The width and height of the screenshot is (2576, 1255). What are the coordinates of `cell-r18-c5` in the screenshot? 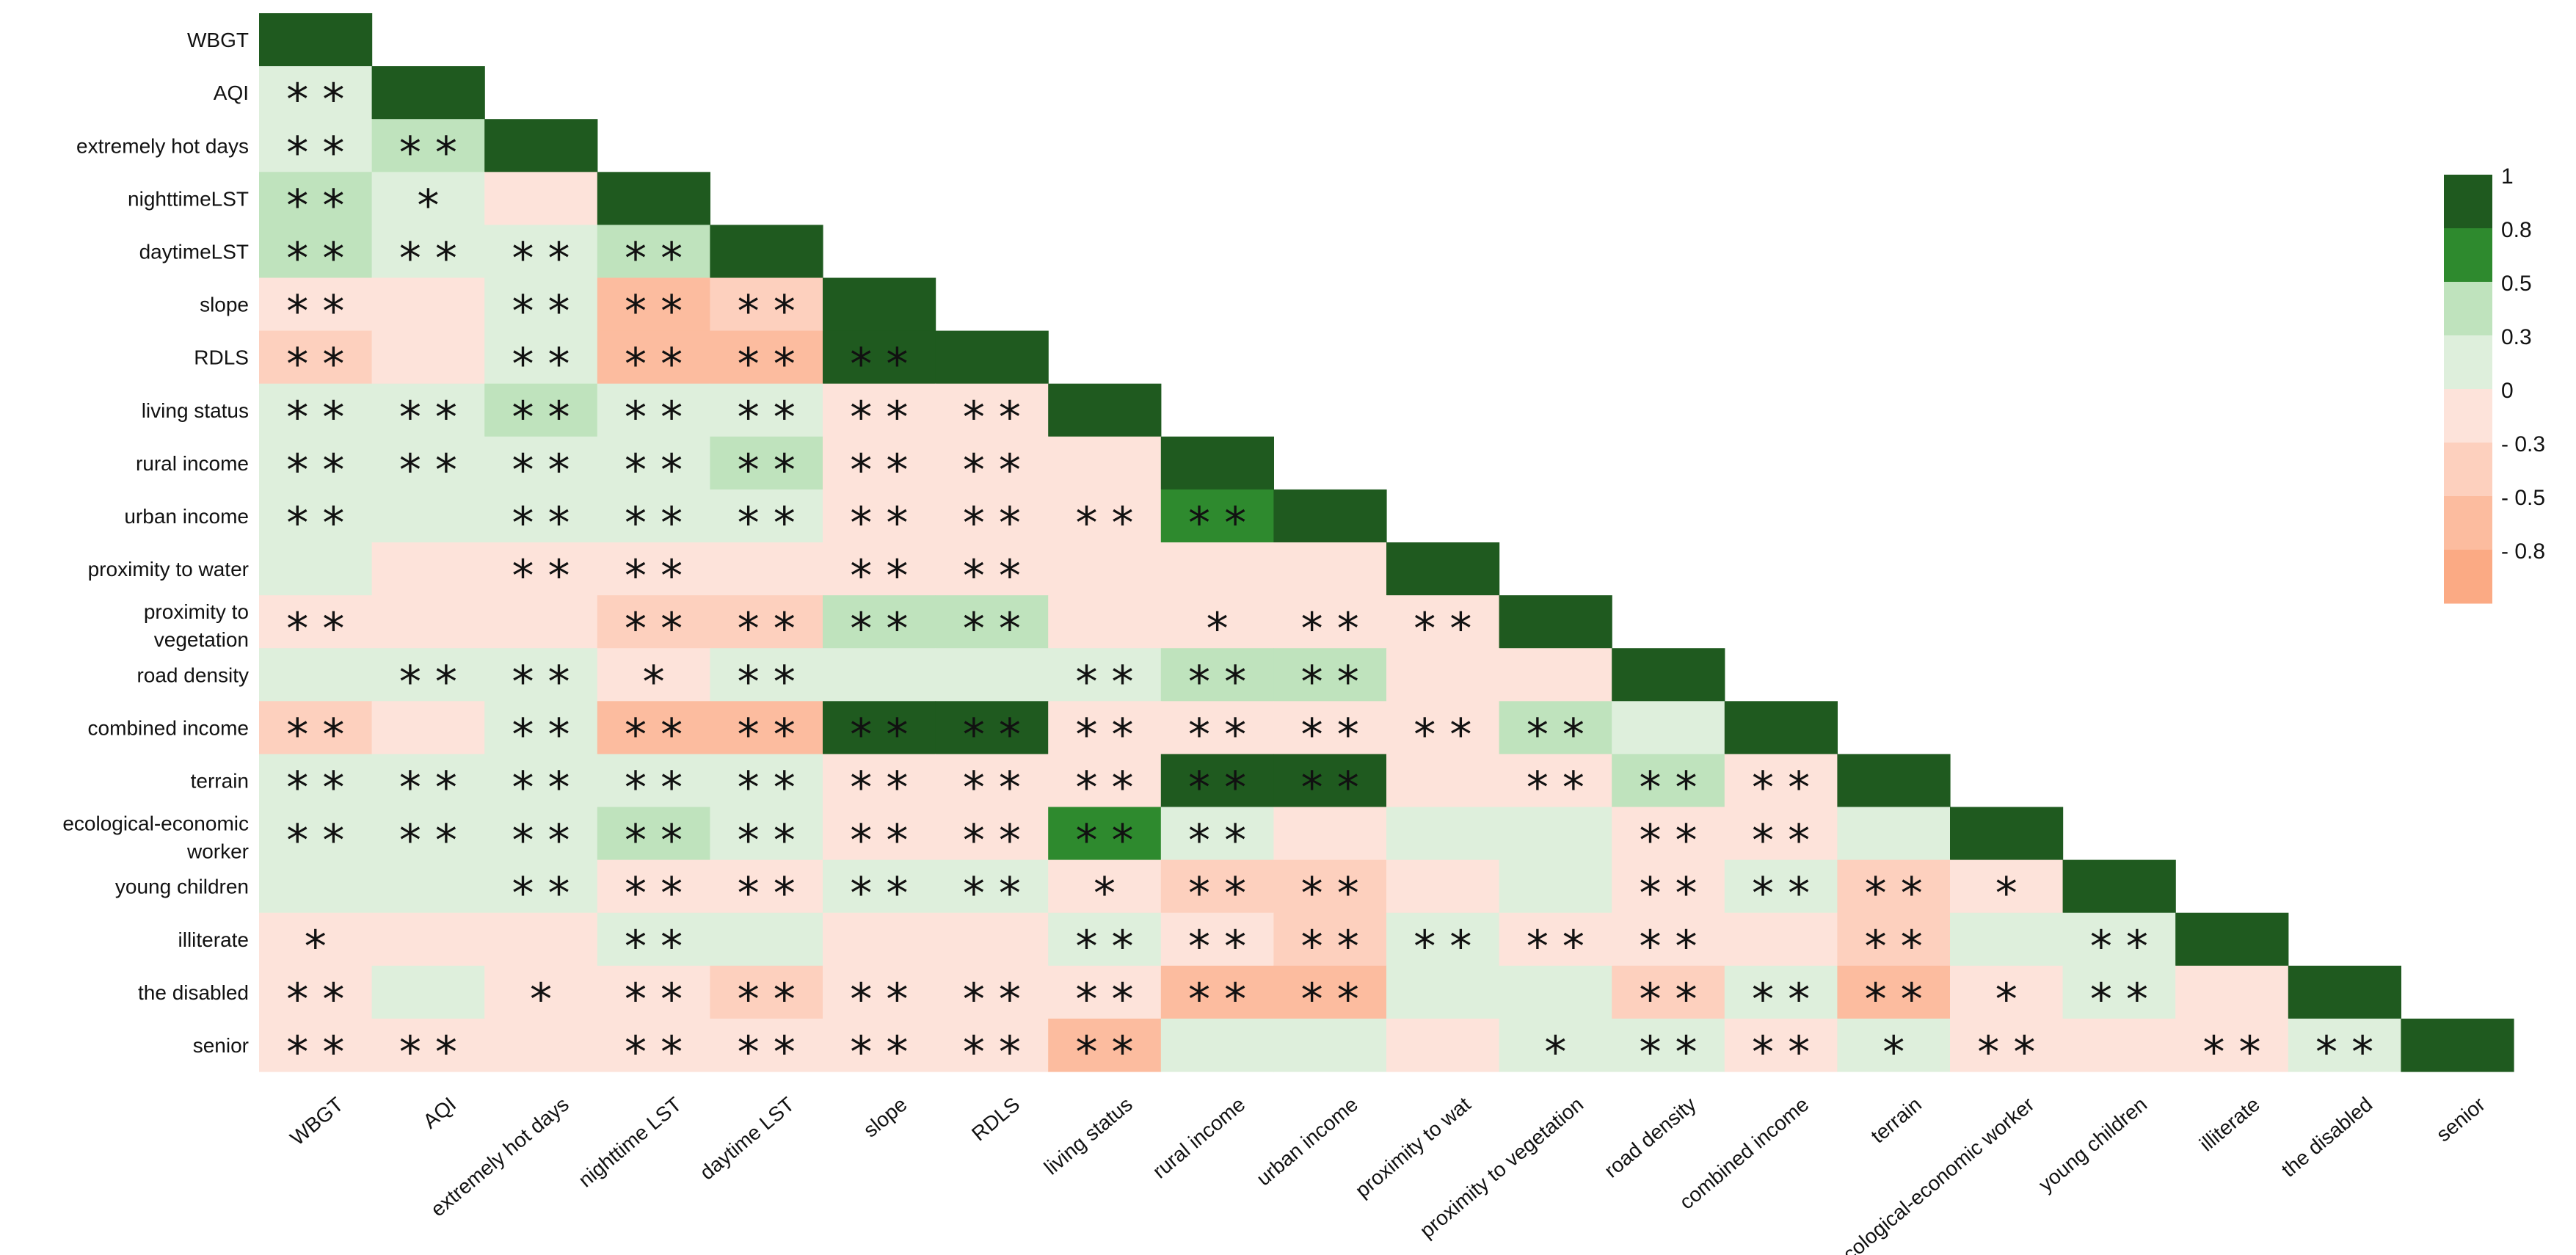 It's located at (879, 992).